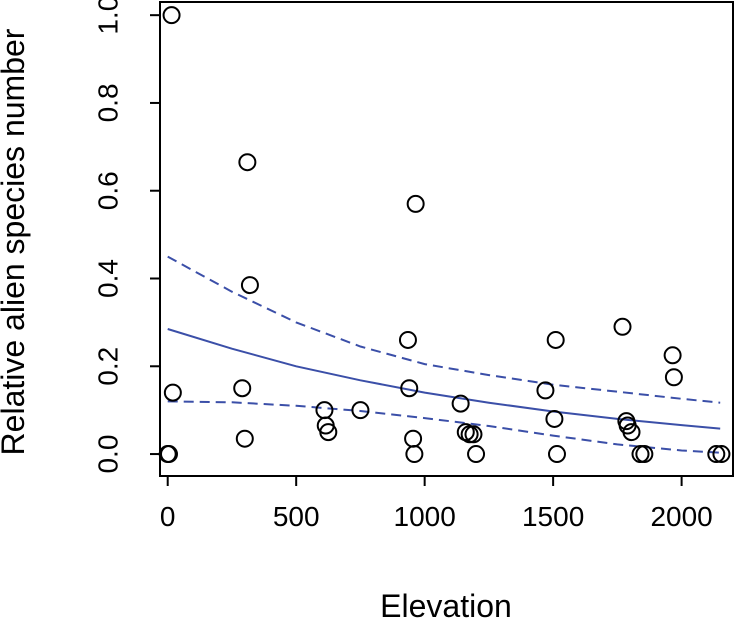  I want to click on fit-curve, so click(444, 379).